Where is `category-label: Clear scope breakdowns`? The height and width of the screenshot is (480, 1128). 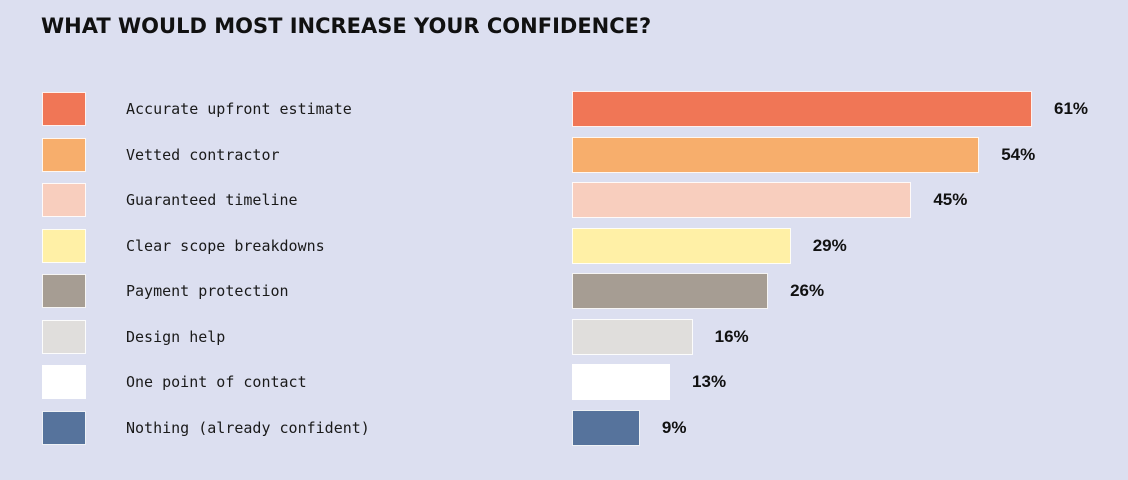 category-label: Clear scope breakdowns is located at coordinates (225, 245).